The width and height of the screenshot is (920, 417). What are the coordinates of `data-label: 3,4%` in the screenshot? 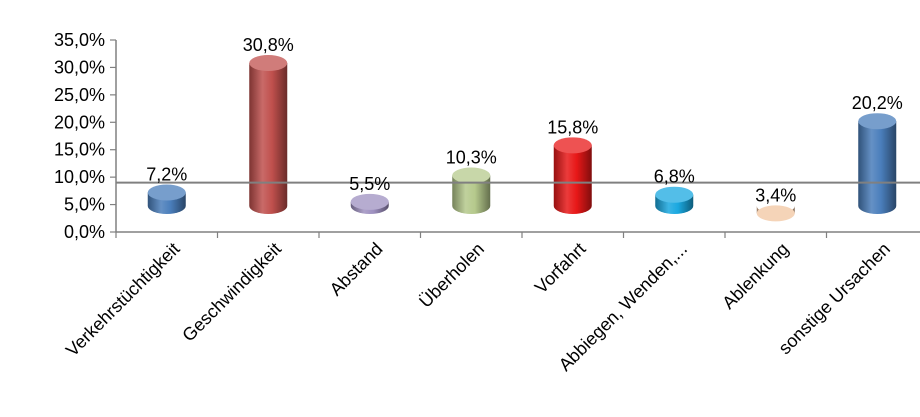 It's located at (775, 195).